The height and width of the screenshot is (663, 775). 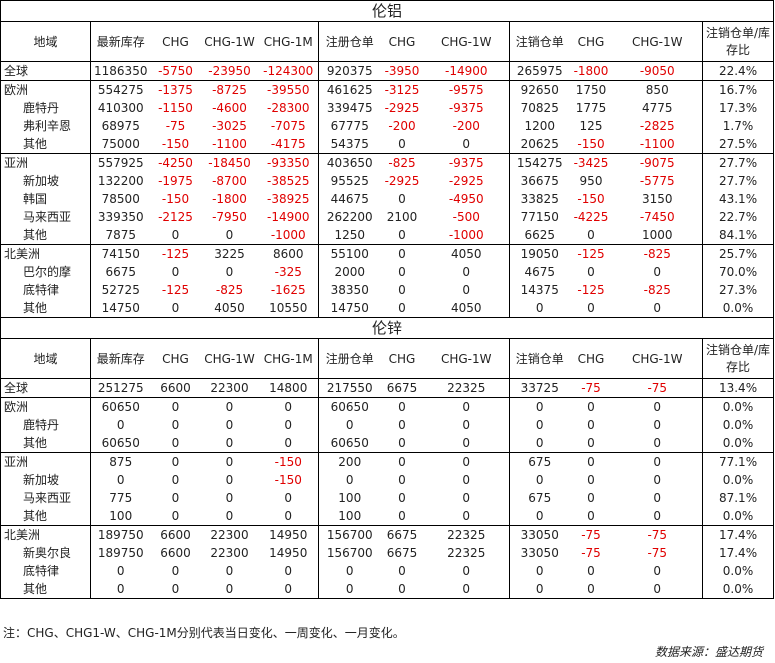 I want to click on column-header-registered-chg: CHG, so click(x=402, y=41).